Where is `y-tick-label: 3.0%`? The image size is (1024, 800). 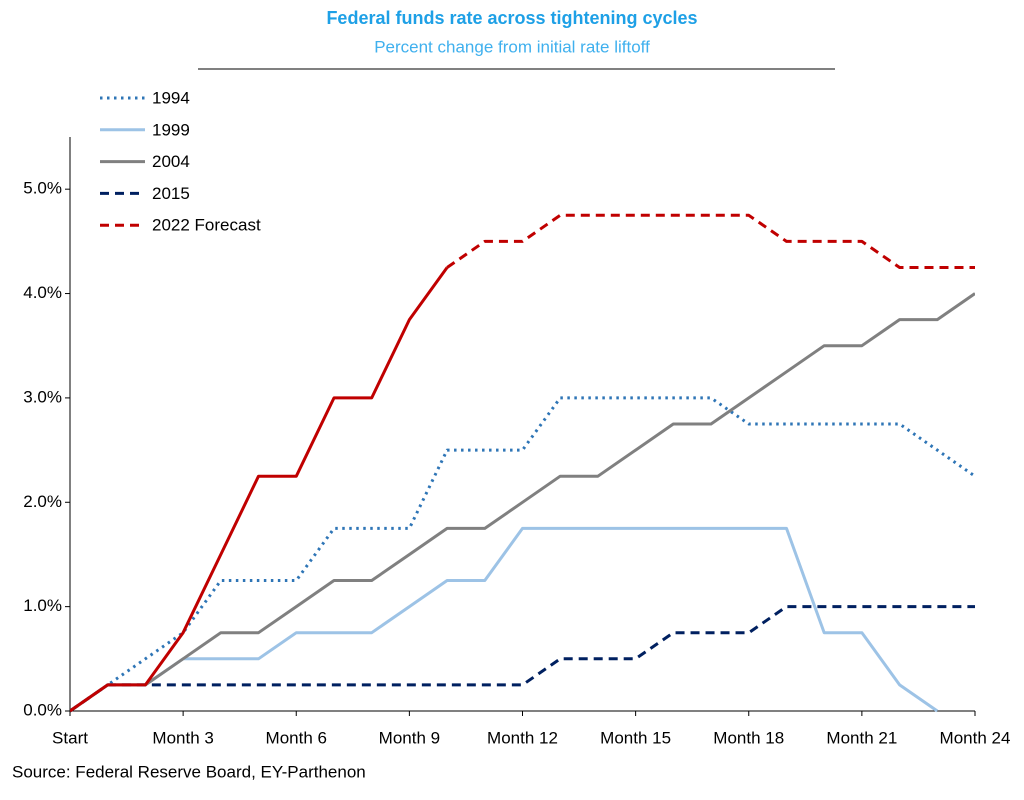 y-tick-label: 3.0% is located at coordinates (42, 396).